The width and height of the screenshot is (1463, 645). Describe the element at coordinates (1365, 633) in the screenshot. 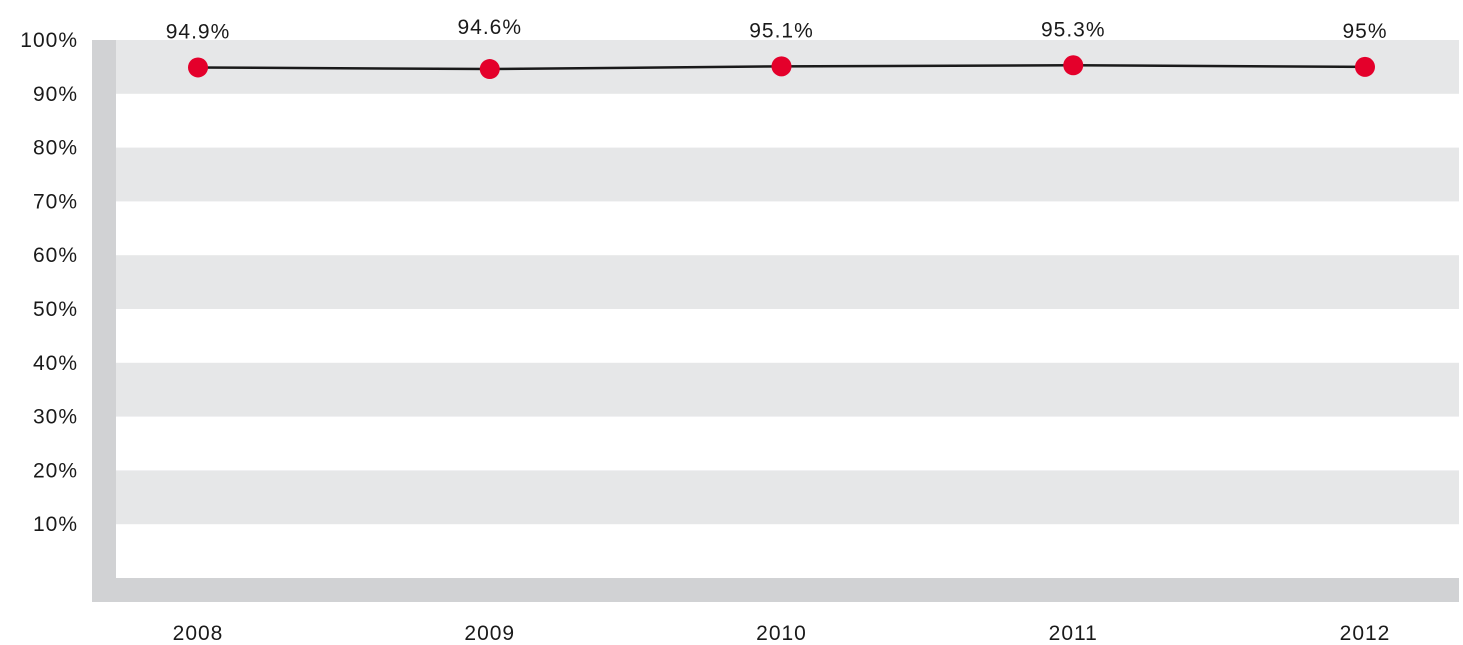

I see `x-tick-label: 2012` at that location.